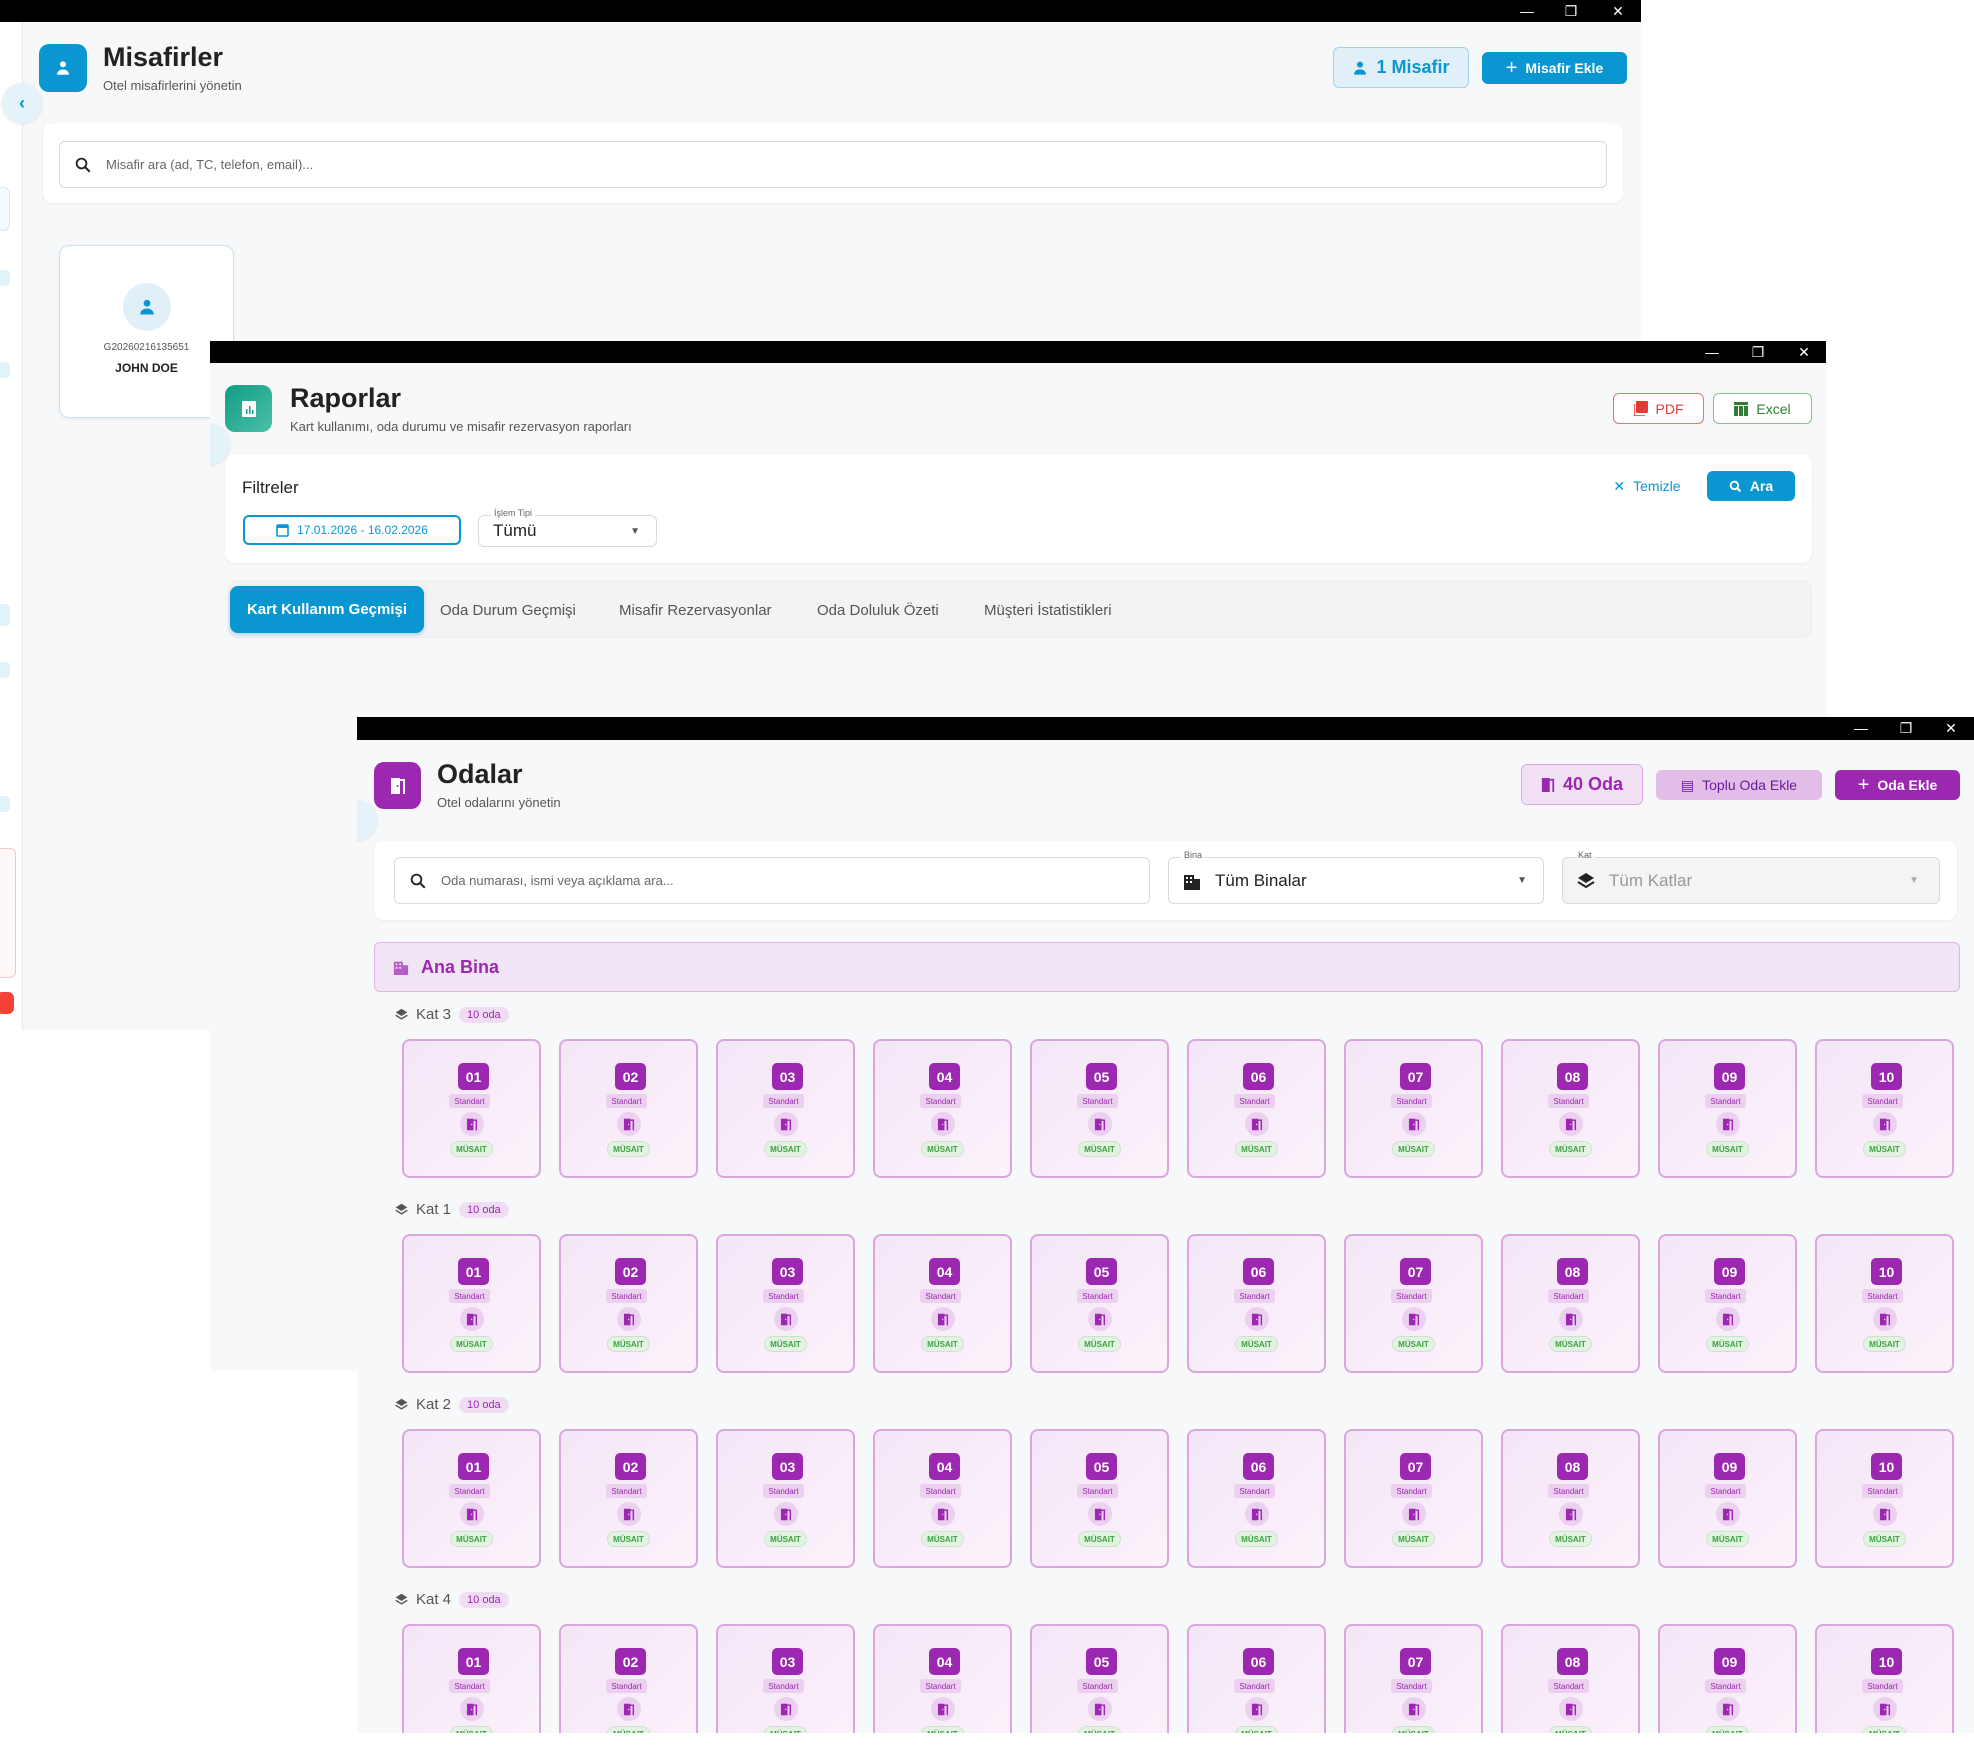 The height and width of the screenshot is (1746, 1974). Describe the element at coordinates (1897, 785) in the screenshot. I see `add-room-button: + Oda Ekle` at that location.